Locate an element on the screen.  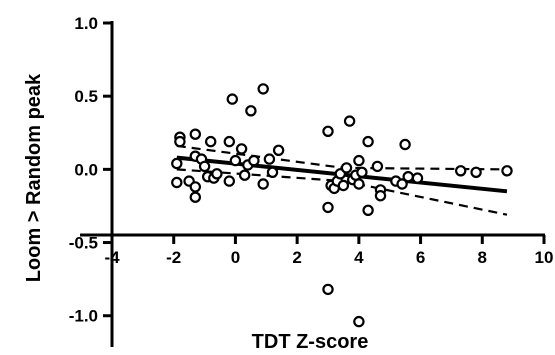
y-tick-label: -0.5 is located at coordinates (83, 243).